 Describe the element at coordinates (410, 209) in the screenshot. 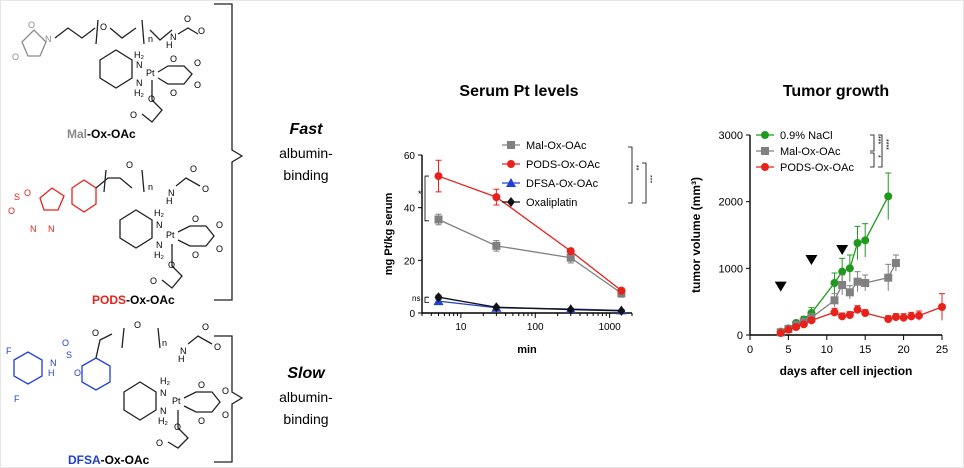

I see `serum-y-tick-label: 40` at that location.